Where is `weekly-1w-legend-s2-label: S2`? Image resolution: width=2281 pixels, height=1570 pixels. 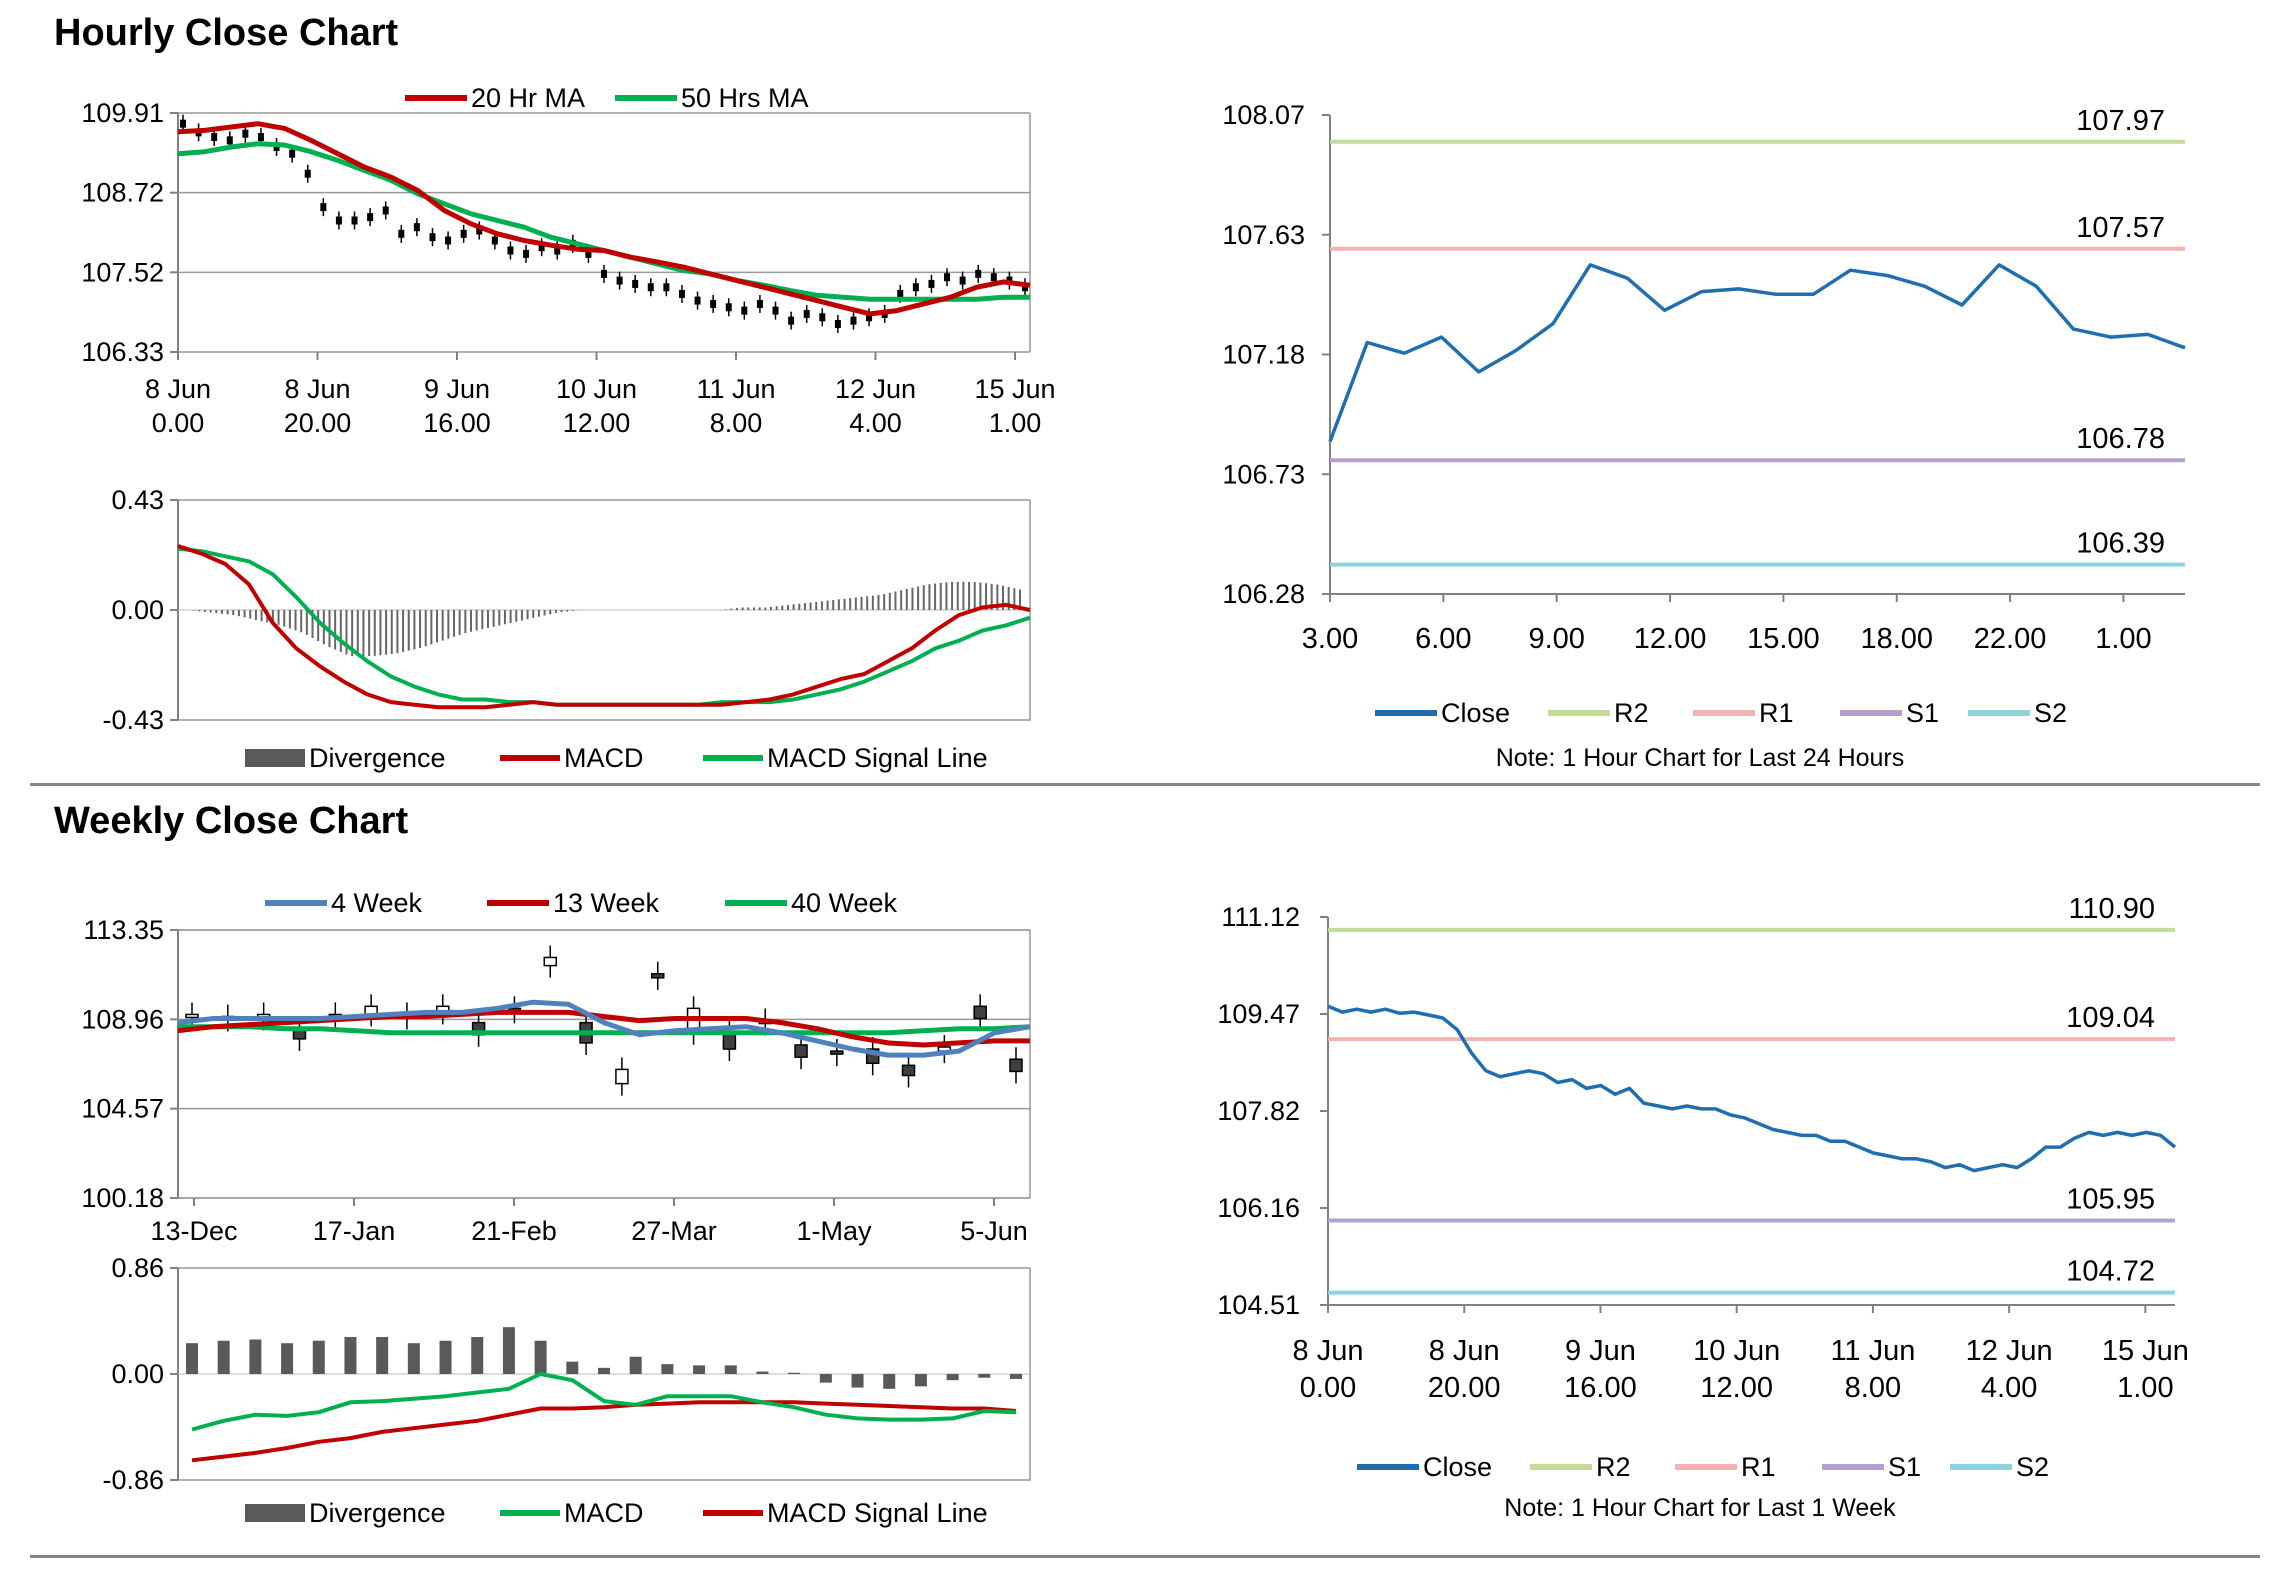
weekly-1w-legend-s2-label: S2 is located at coordinates (2032, 1467).